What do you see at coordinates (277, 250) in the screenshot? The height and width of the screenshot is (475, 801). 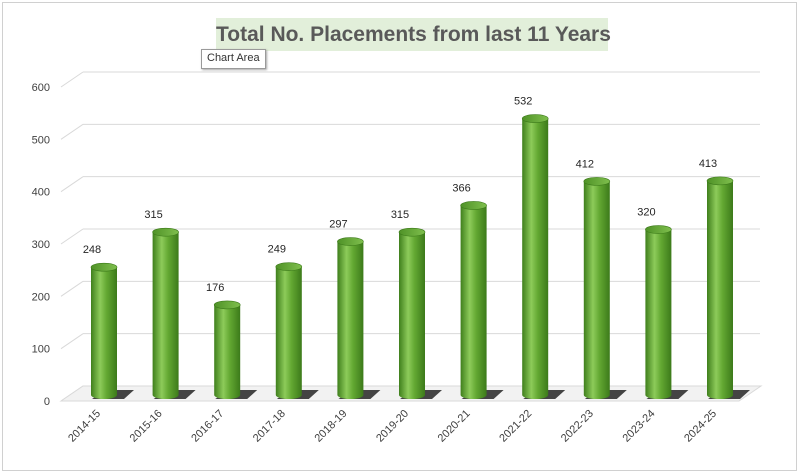 I see `data-label: 249` at bounding box center [277, 250].